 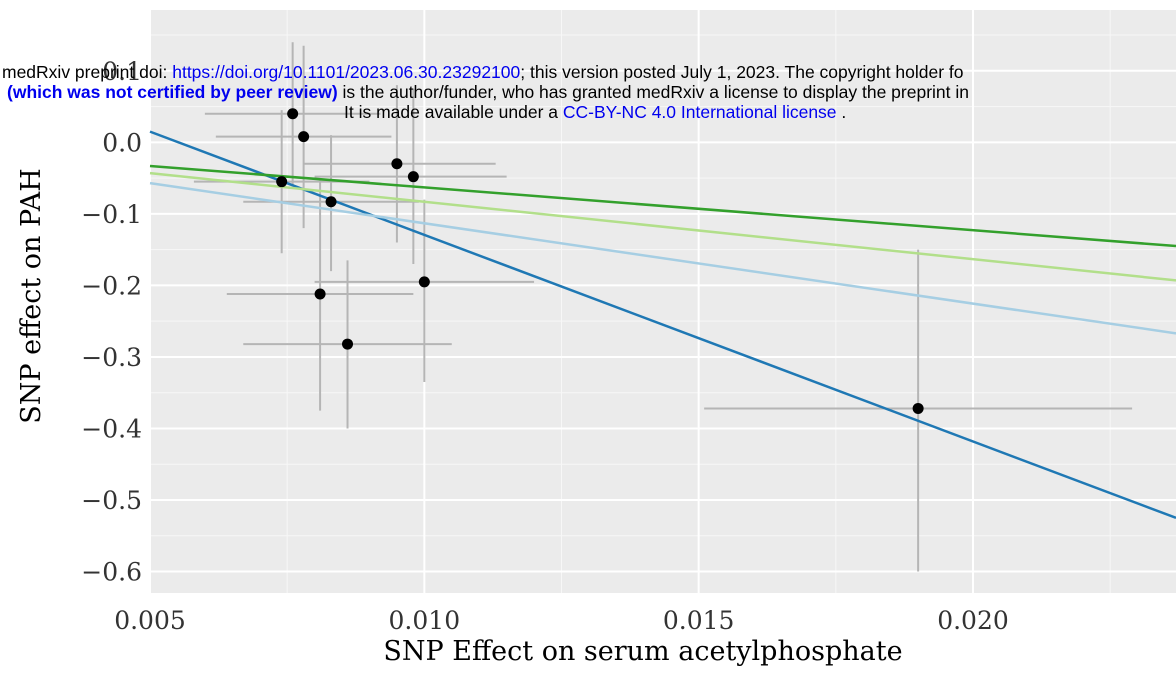 I want to click on x-tick-label: 0.015, so click(x=699, y=620).